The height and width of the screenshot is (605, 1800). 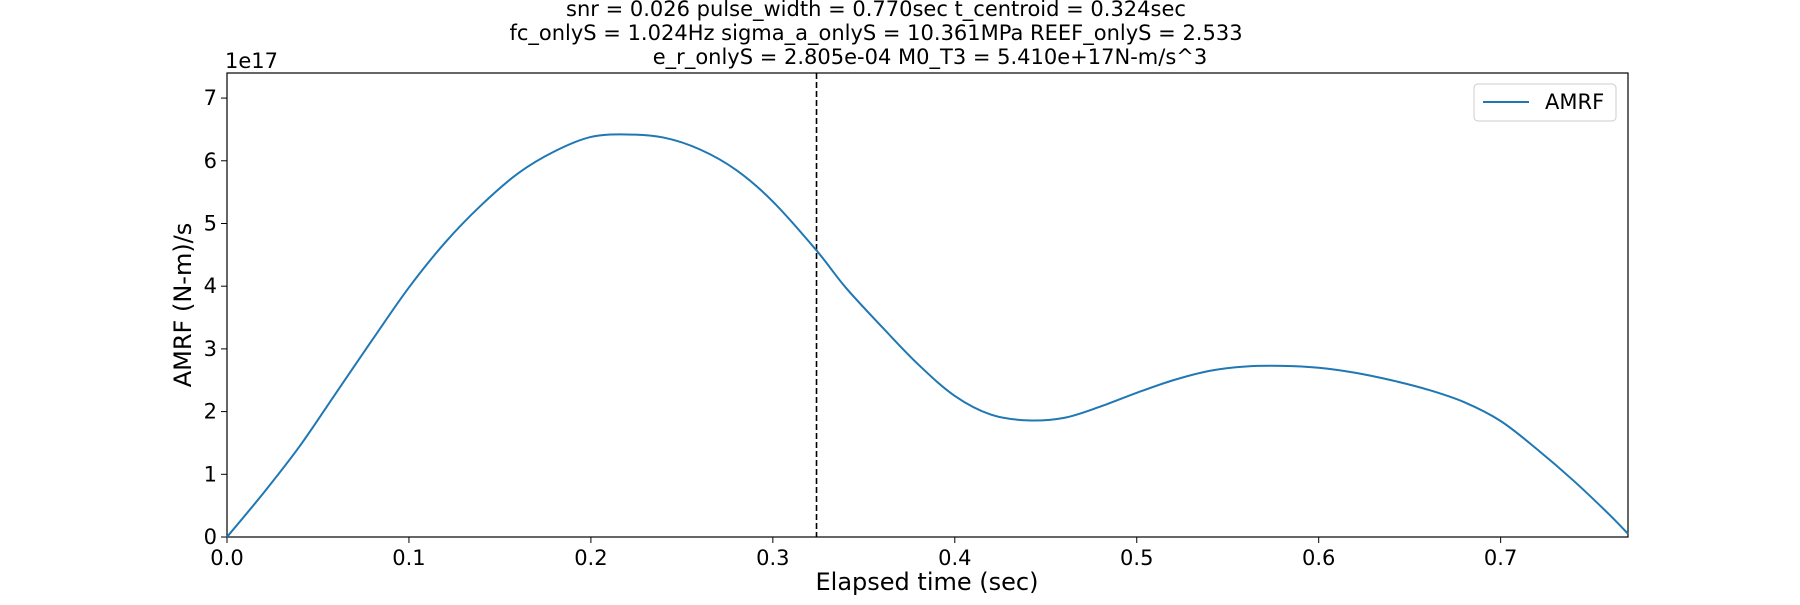 What do you see at coordinates (251, 61) in the screenshot?
I see `y-axis-offset-label: 1e17` at bounding box center [251, 61].